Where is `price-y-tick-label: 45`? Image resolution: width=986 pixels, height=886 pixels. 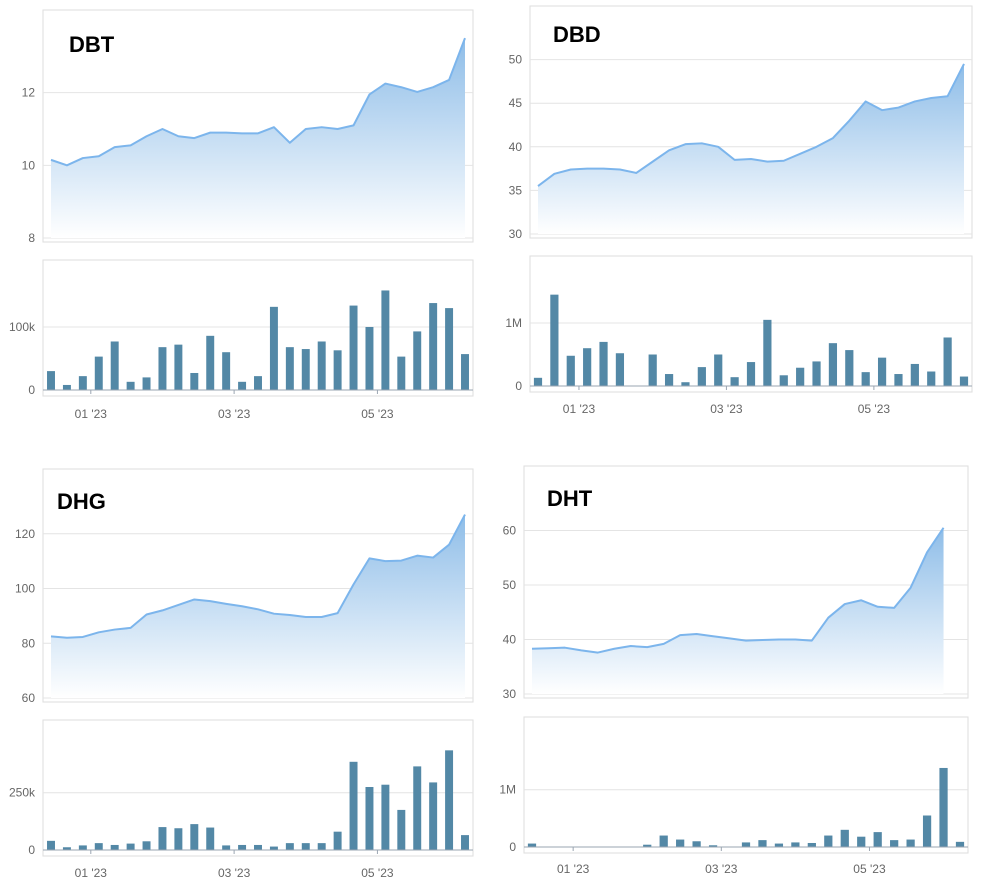
price-y-tick-label: 45 is located at coordinates (516, 103).